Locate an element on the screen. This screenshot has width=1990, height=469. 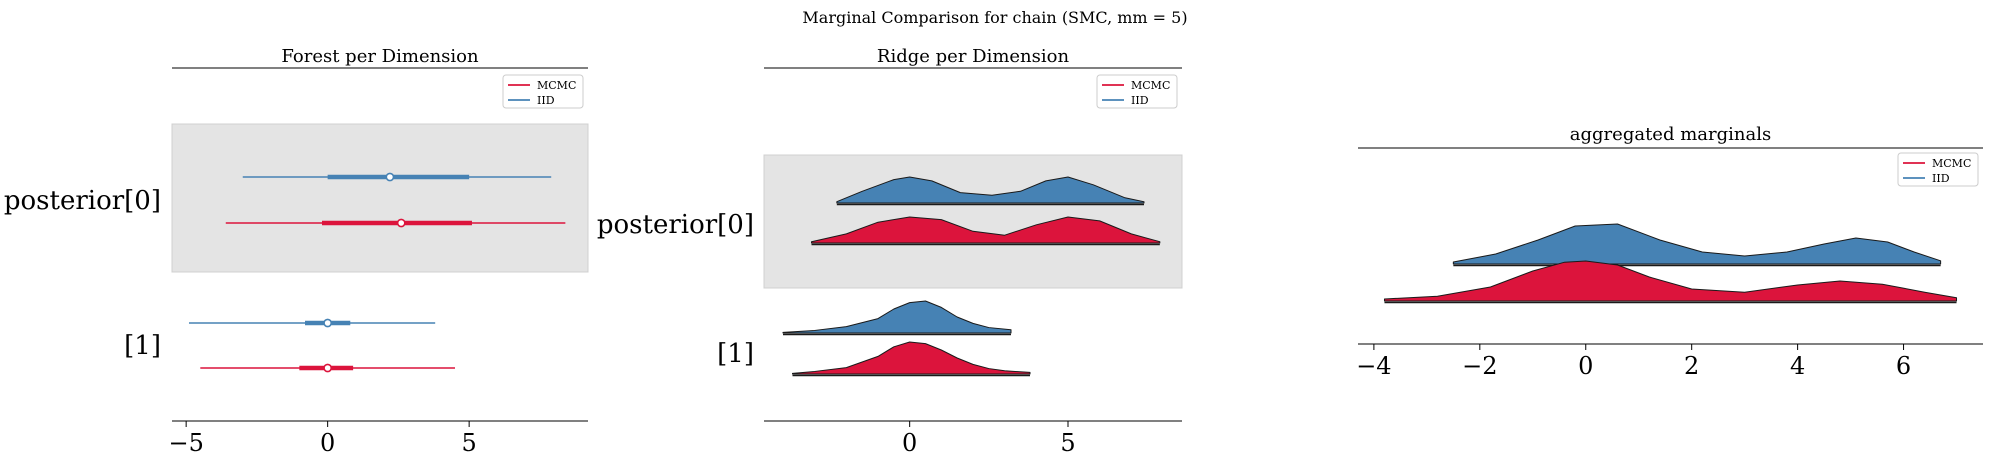
x-tick-label: −4 is located at coordinates (1373, 366).